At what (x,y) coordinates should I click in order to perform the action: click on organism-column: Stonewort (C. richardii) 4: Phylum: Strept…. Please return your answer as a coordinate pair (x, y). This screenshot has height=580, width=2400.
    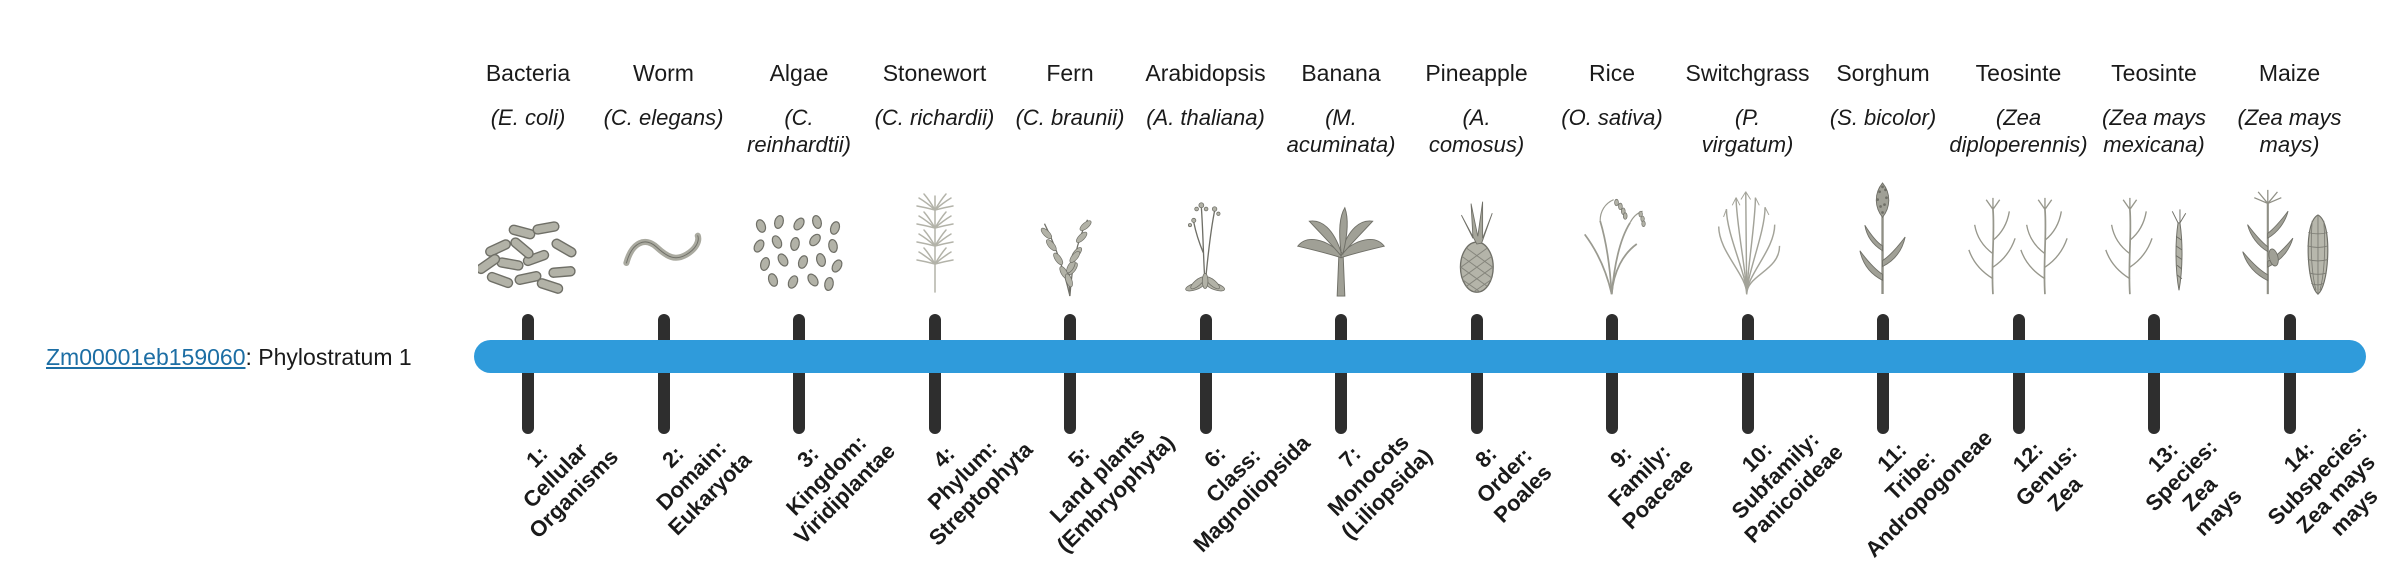
    Looking at the image, I should click on (951, 320).